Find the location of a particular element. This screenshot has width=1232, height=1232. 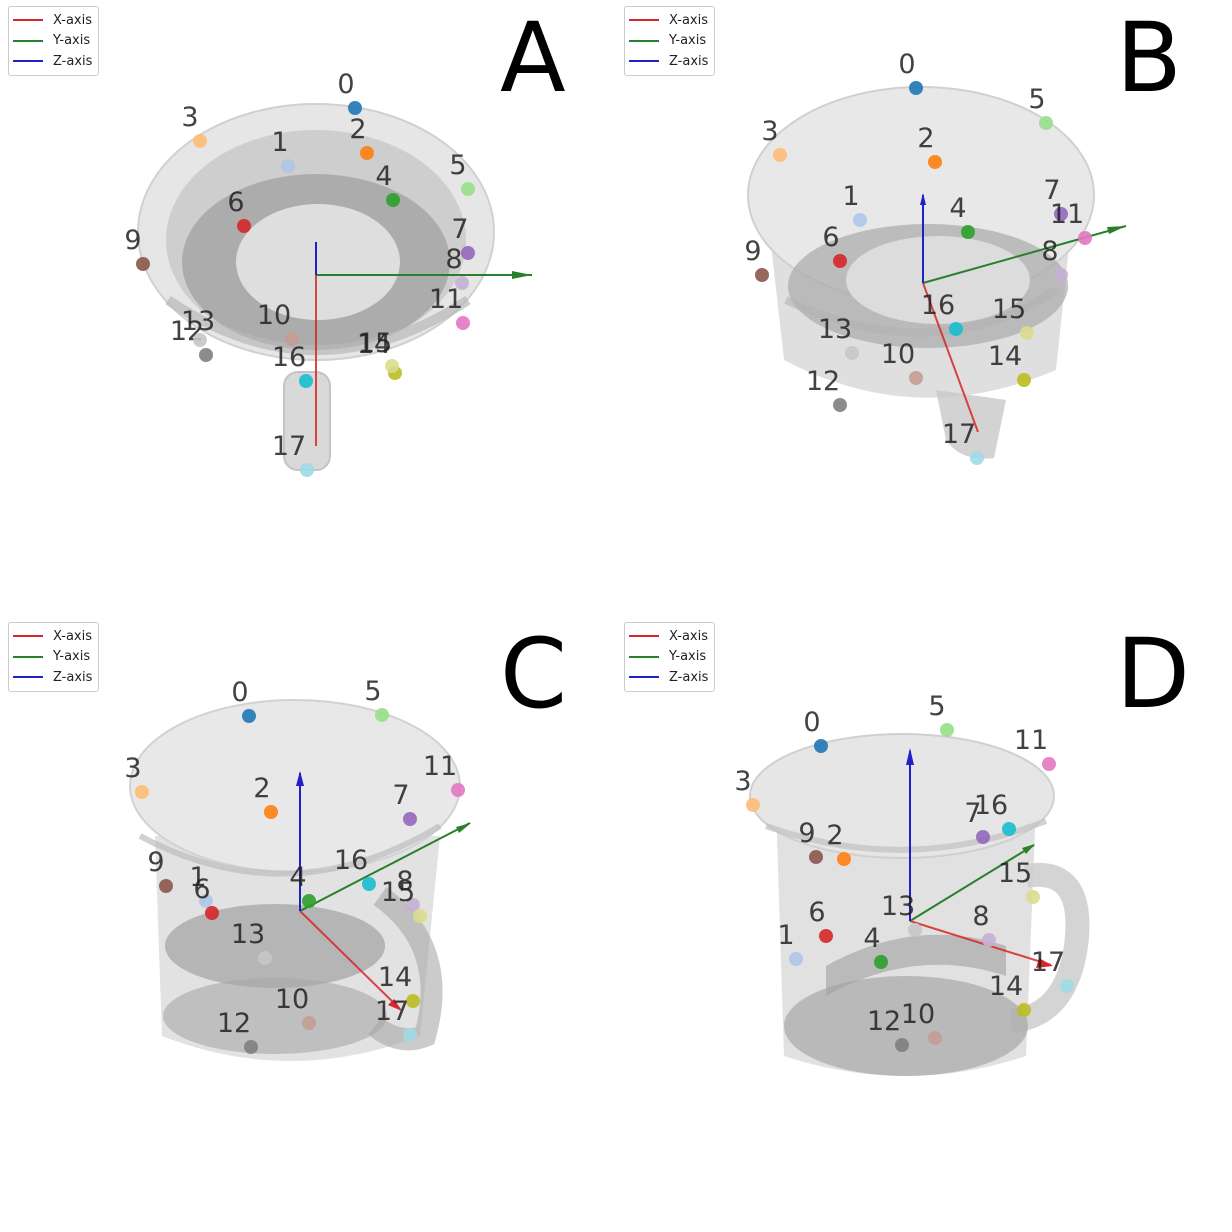

keypoint-10-label: 10 is located at coordinates (274, 315).